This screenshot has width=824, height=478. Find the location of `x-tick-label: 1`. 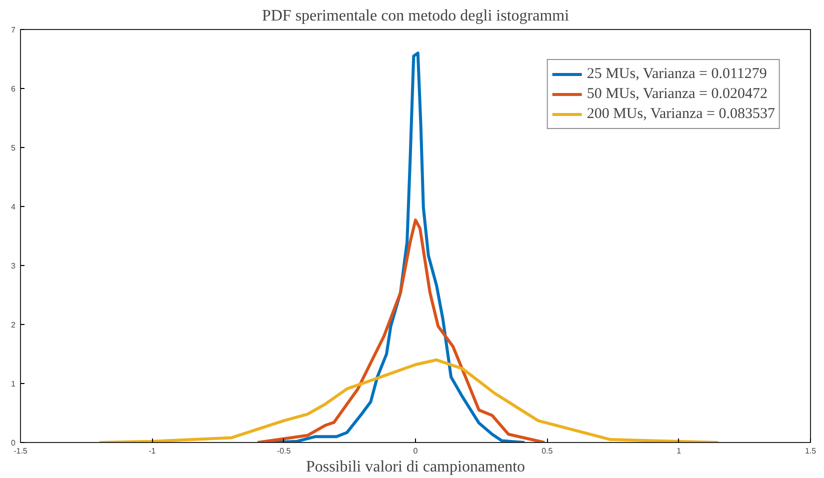

x-tick-label: 1 is located at coordinates (679, 451).